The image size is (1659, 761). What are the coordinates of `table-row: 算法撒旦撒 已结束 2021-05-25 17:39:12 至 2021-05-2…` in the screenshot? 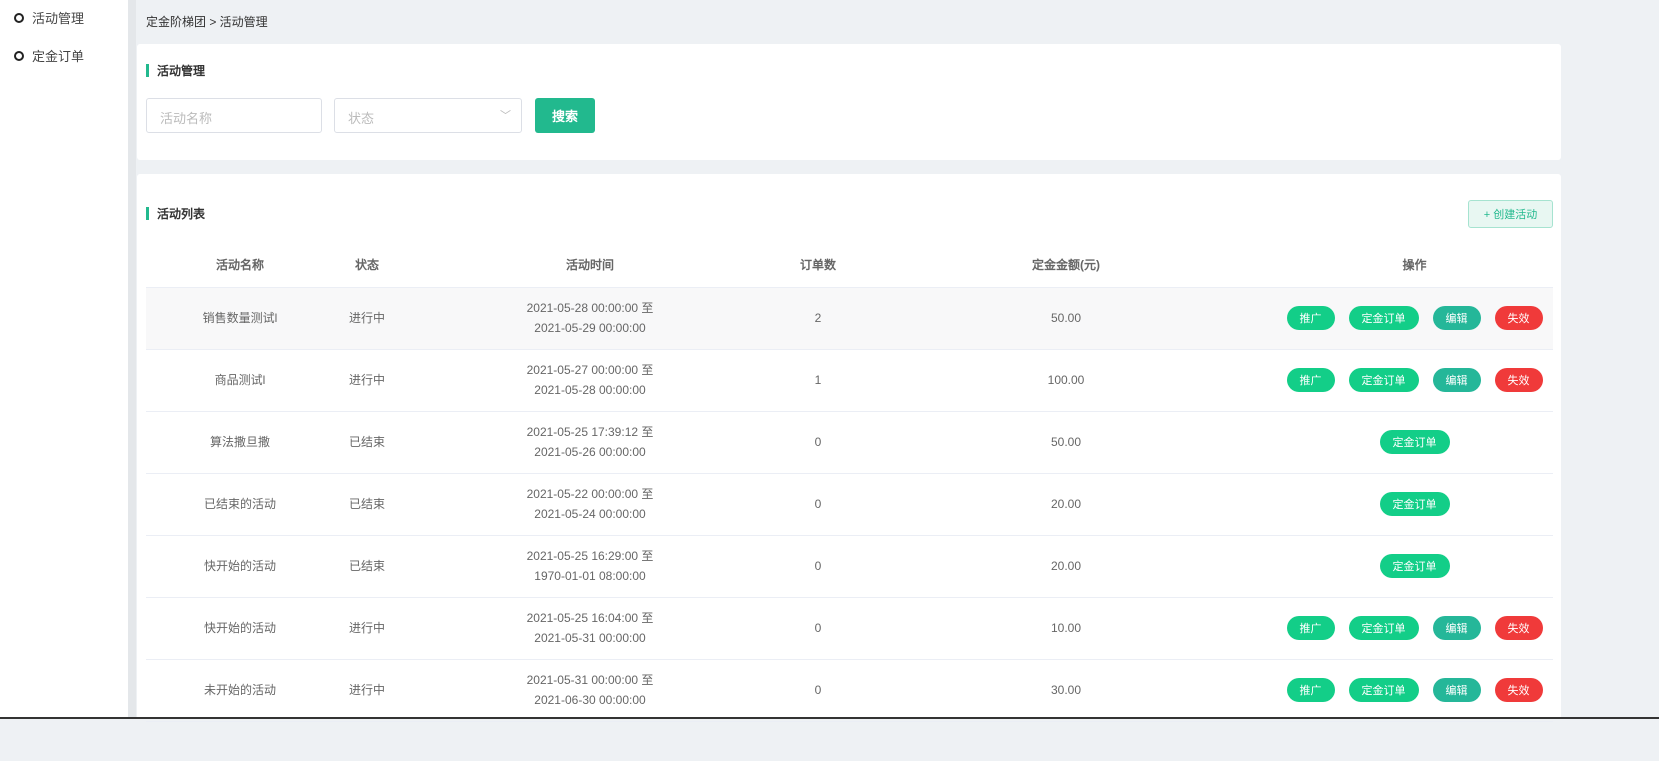 It's located at (849, 442).